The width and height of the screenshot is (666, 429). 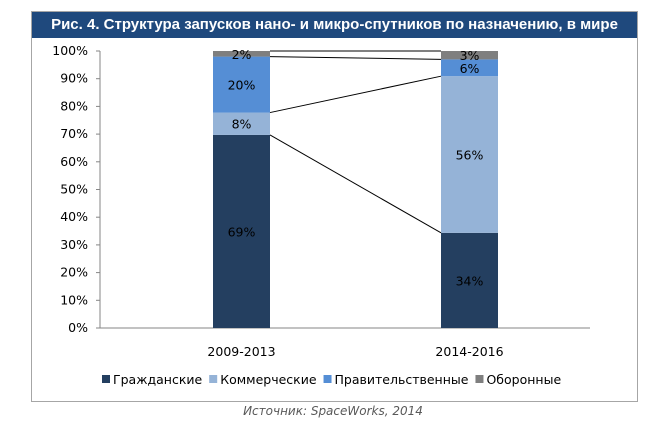 I want to click on y-tick-label: 50%, so click(x=74, y=189).